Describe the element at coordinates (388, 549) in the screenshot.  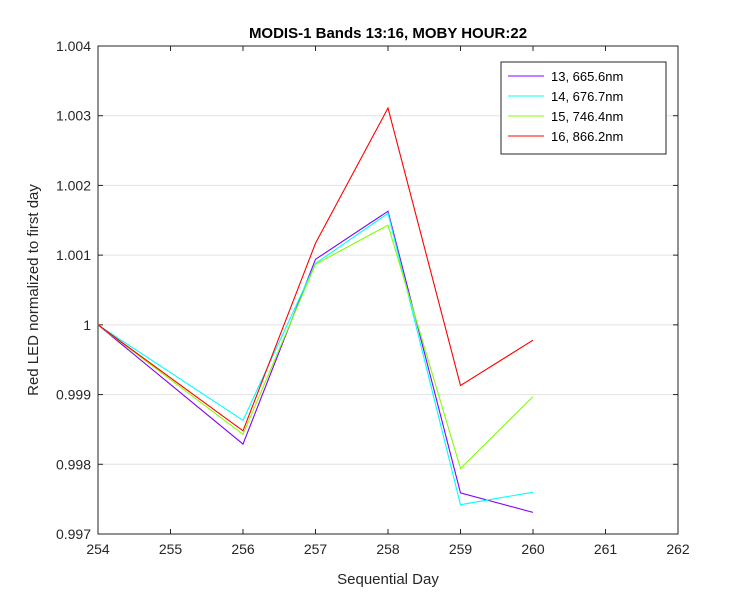
I see `x-tick-label: 258` at that location.